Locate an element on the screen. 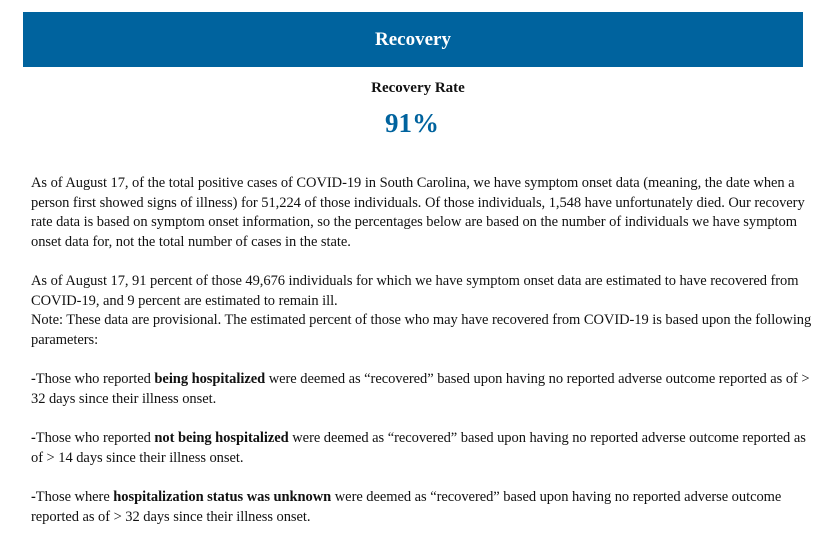 This screenshot has height=547, width=827. recovery-rate-label: Recovery Rate is located at coordinates (418, 88).